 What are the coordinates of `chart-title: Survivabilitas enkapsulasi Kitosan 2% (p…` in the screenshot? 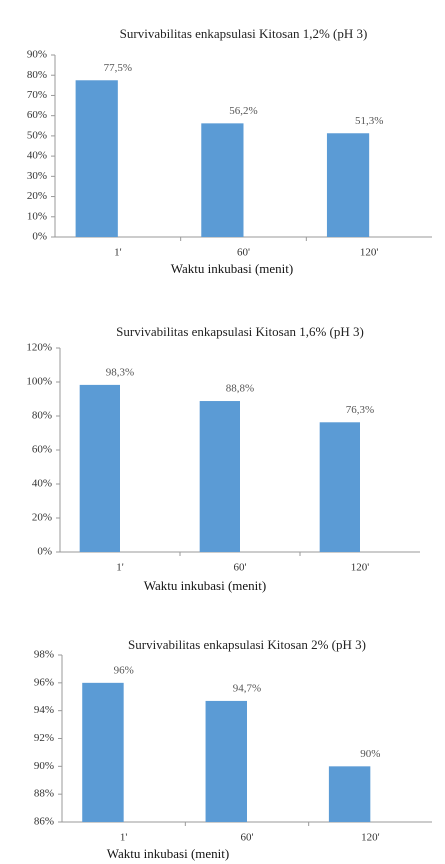 It's located at (247, 644).